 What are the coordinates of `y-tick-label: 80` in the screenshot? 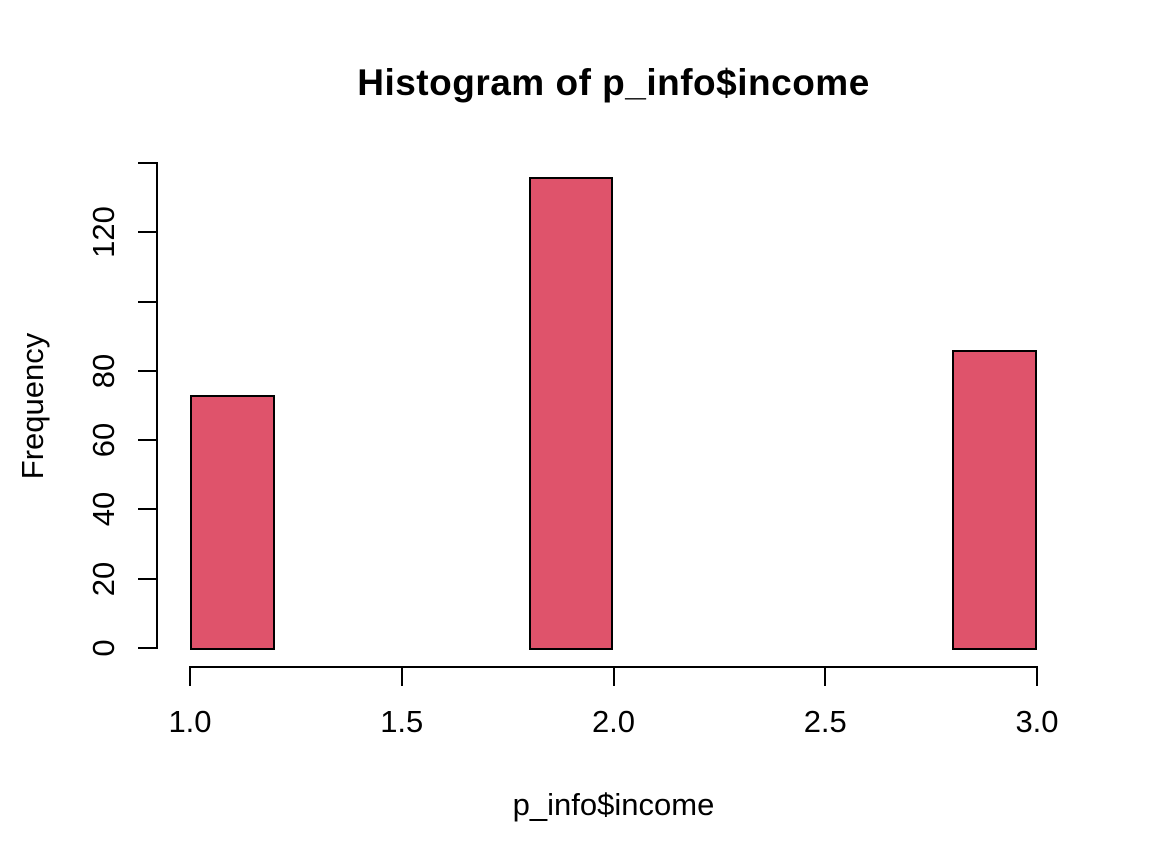 It's located at (103, 371).